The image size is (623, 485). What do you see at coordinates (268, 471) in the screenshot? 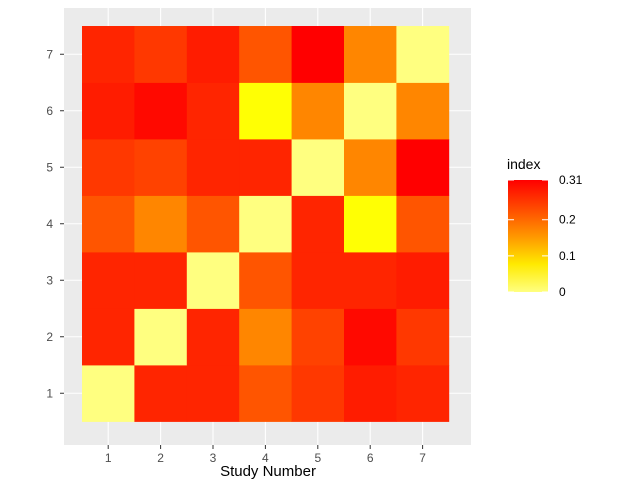
I see `x-axis-title: Study Number` at bounding box center [268, 471].